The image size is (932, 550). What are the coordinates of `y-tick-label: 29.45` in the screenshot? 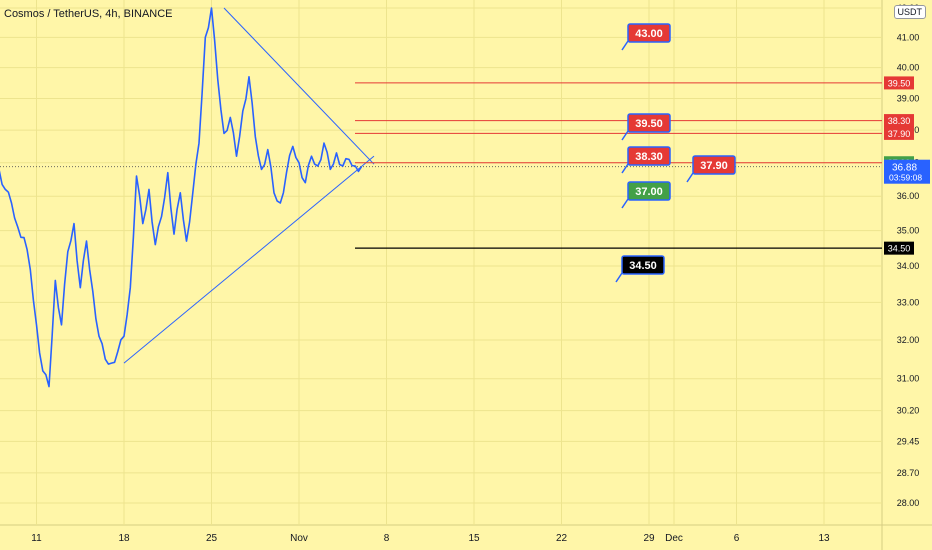 It's located at (908, 441).